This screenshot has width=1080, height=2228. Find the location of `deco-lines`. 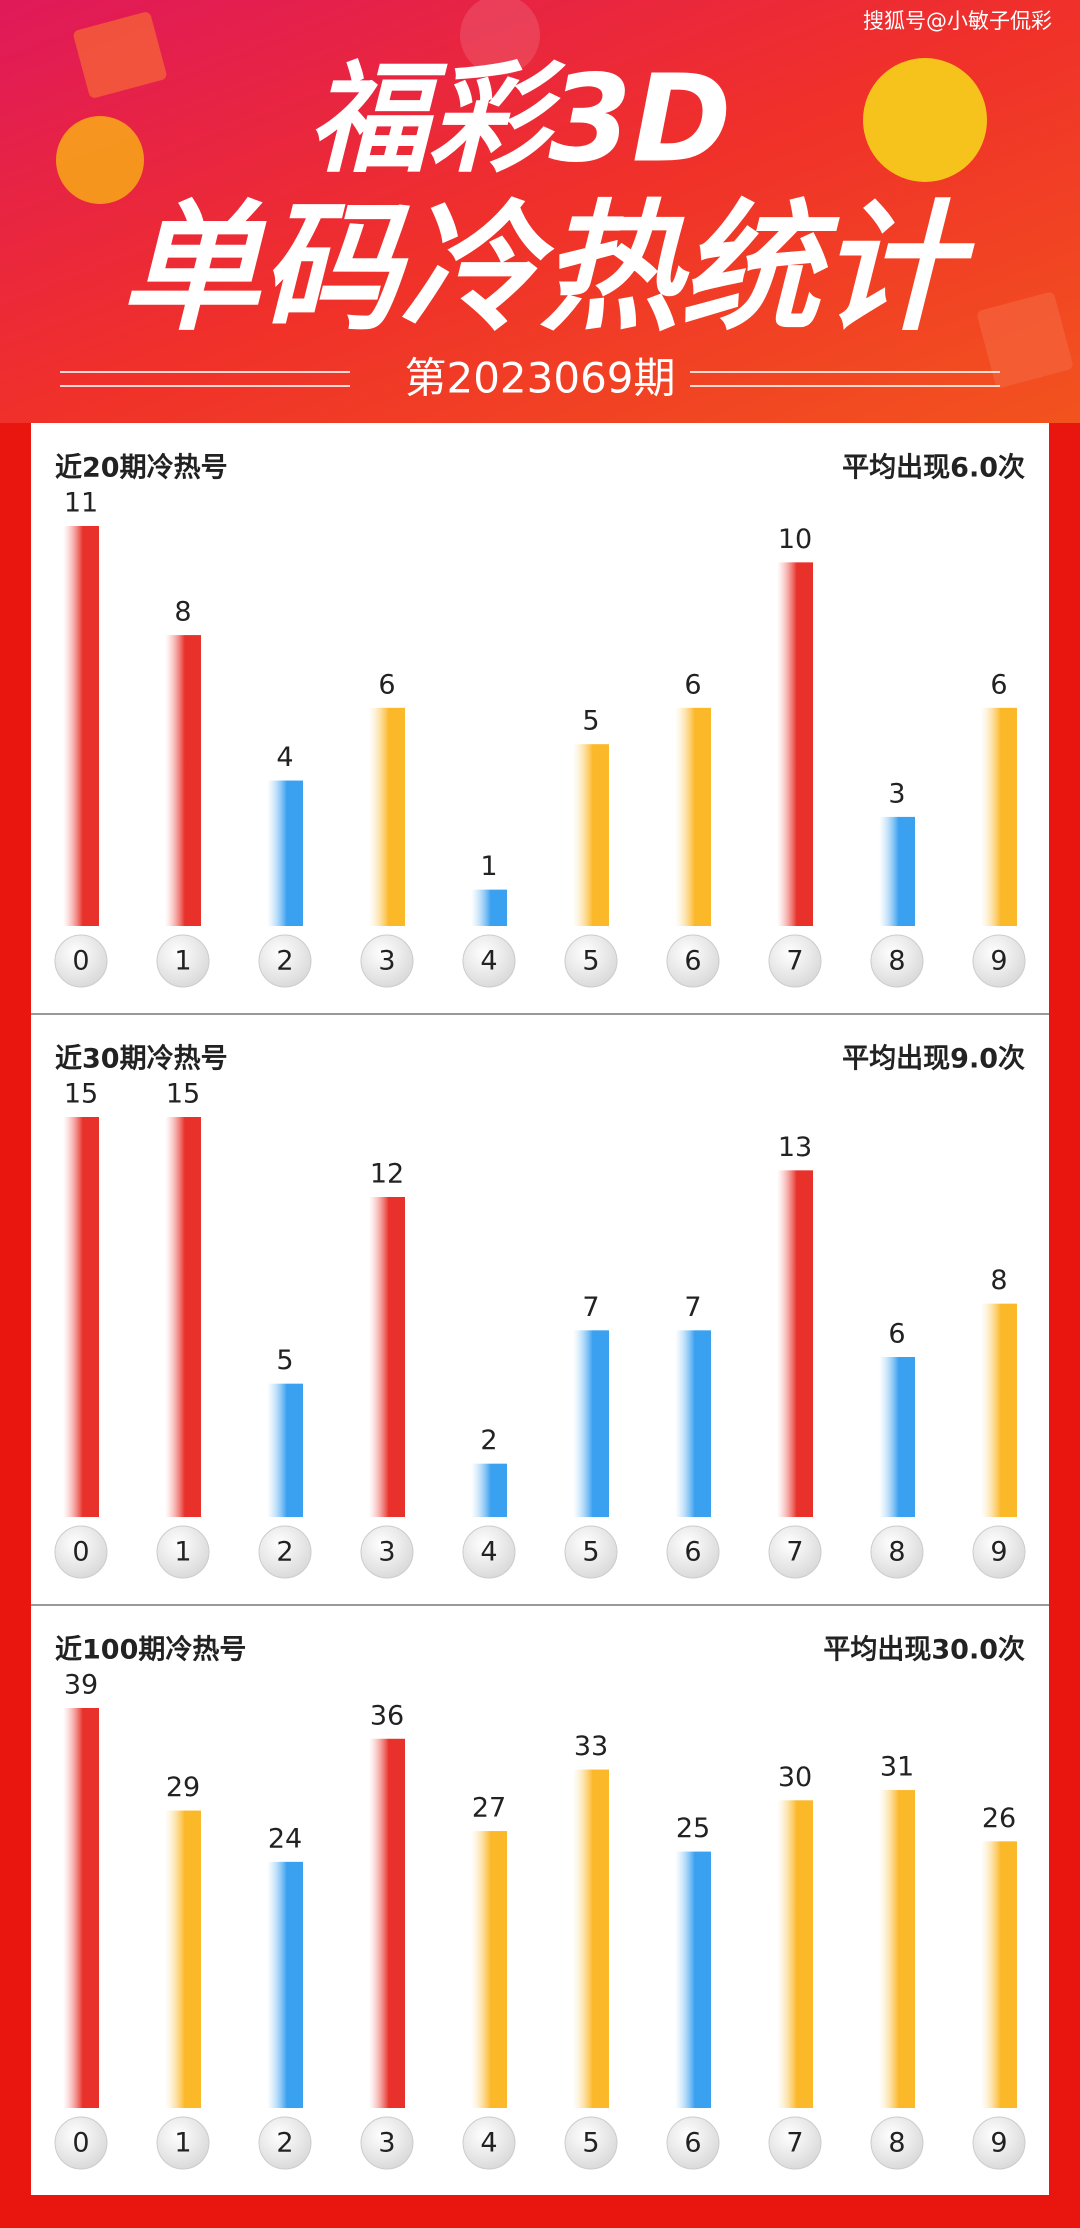

deco-lines is located at coordinates (530, 379).